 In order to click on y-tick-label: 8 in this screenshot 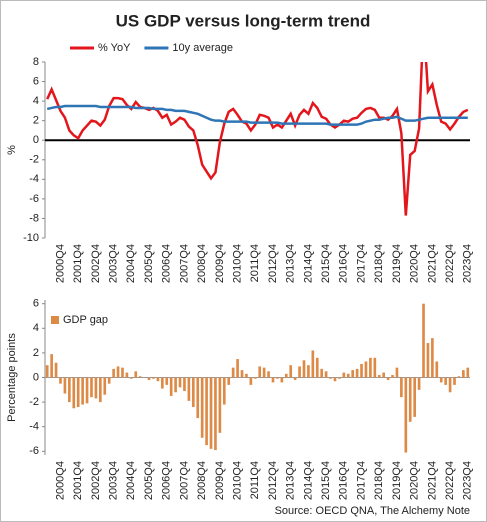, I will do `click(36, 62)`.